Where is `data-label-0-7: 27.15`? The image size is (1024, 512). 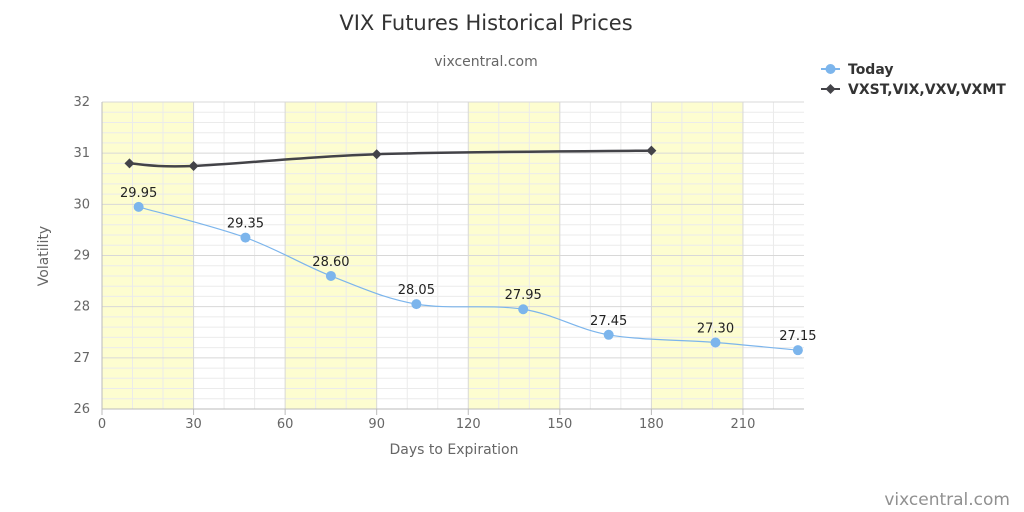
data-label-0-7: 27.15 is located at coordinates (797, 336).